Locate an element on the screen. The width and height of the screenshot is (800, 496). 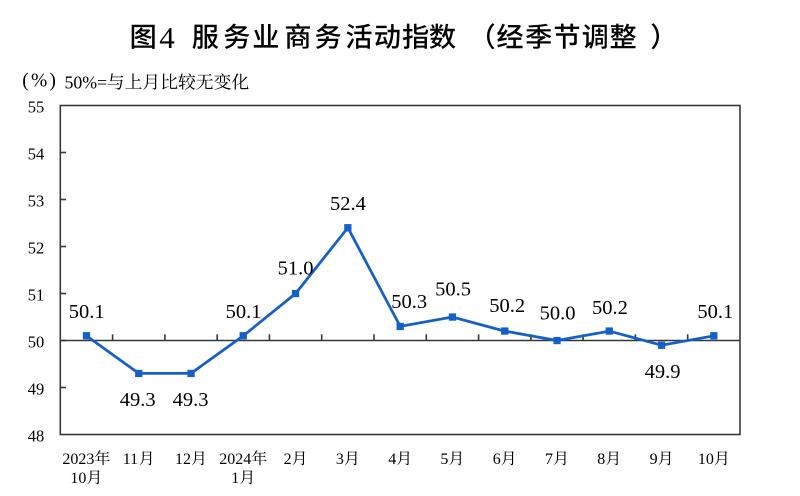
svg-text: 1 is located at coordinates (235, 478).